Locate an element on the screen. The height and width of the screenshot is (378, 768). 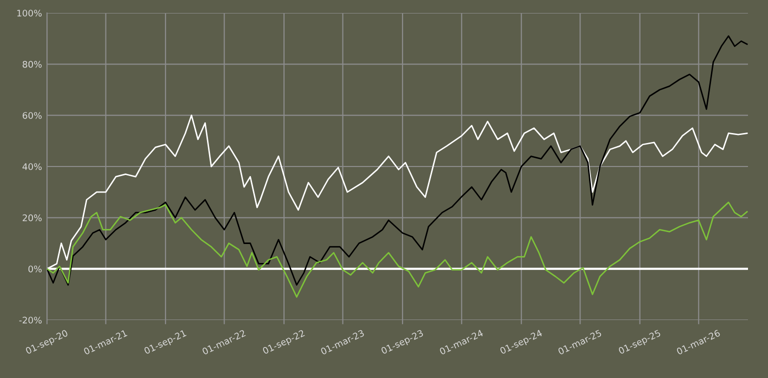
y-tick-label: 20% is located at coordinates (32, 218).